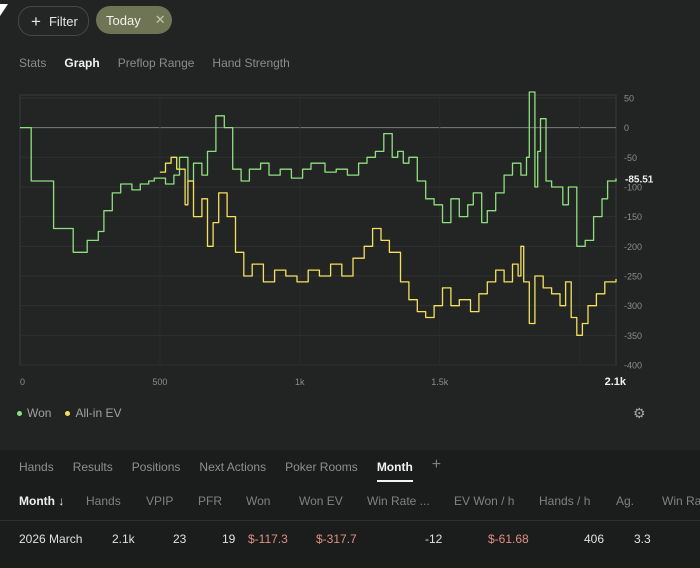 This screenshot has height=568, width=700. I want to click on view-tabs: Stats Graph Preflop Range Hand Strength, so click(163, 63).